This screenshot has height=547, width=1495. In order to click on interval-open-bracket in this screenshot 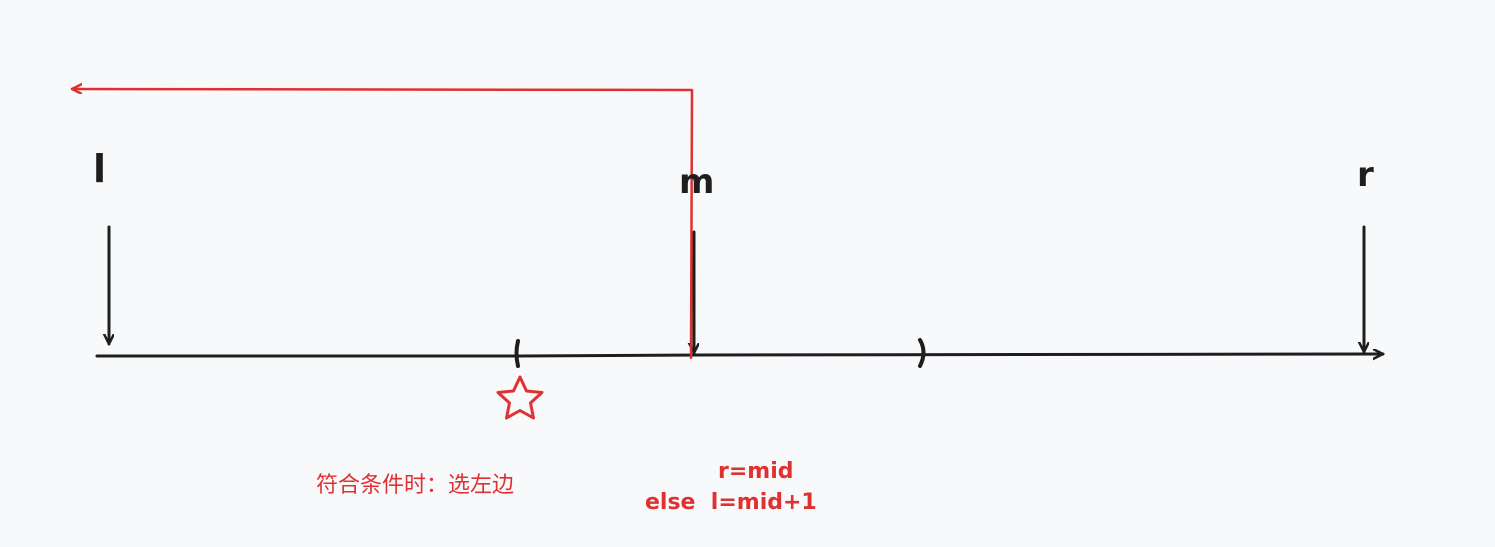, I will do `click(517, 353)`.